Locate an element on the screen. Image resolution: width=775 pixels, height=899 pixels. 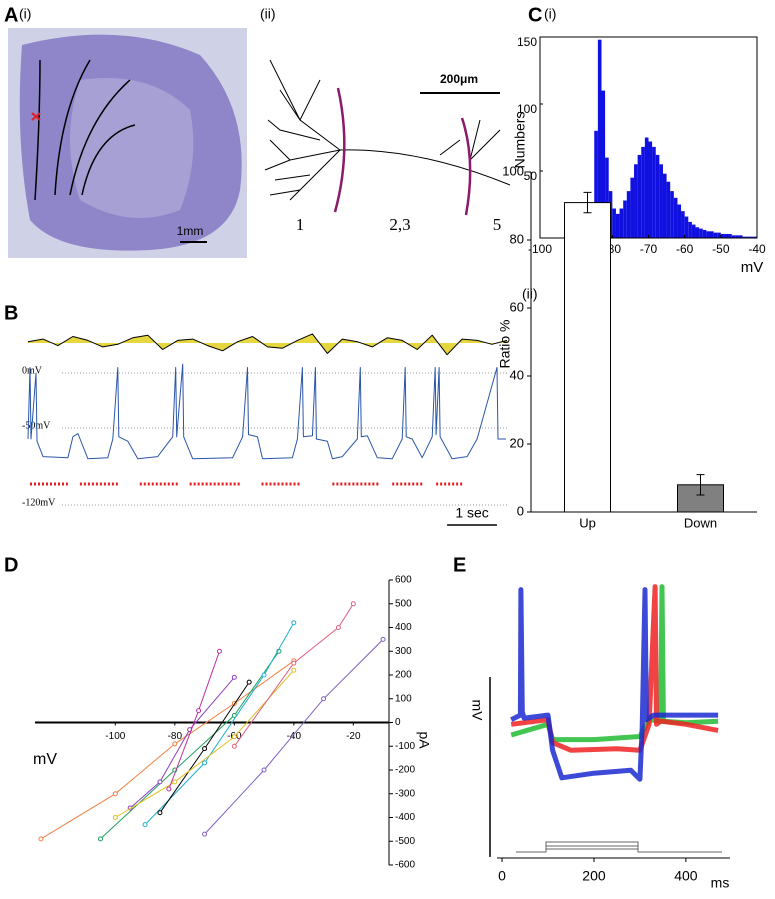
area-fill is located at coordinates (267, 344).